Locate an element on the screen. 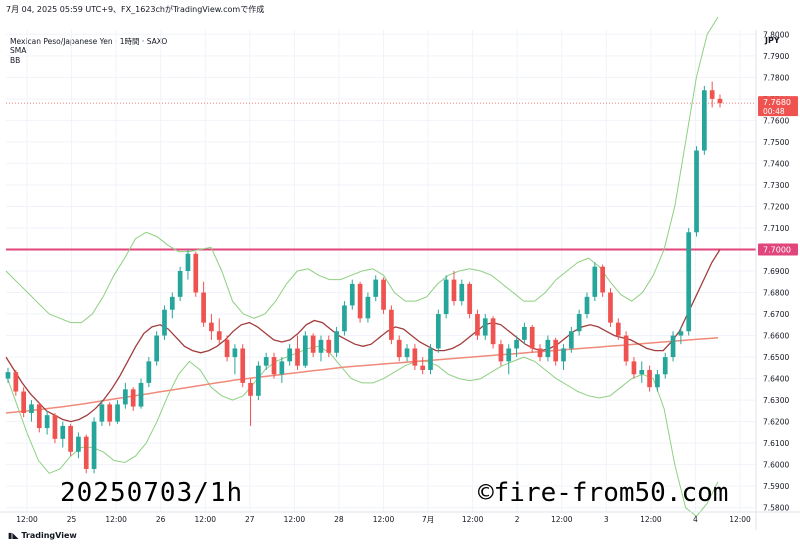 The image size is (800, 560). price-tick-label: 7.7200 is located at coordinates (776, 206).